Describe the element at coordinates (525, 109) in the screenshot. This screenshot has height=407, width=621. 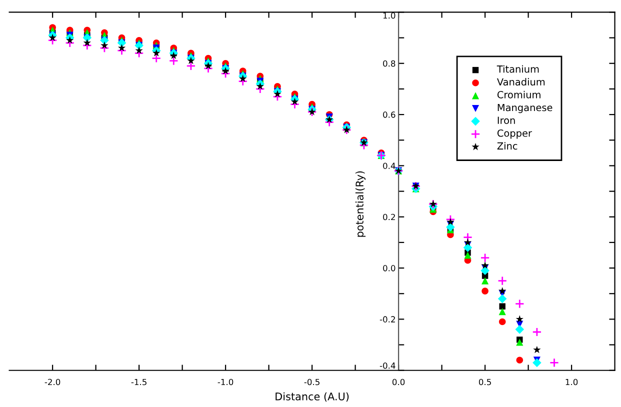
I see `legend-label: Manganese` at that location.